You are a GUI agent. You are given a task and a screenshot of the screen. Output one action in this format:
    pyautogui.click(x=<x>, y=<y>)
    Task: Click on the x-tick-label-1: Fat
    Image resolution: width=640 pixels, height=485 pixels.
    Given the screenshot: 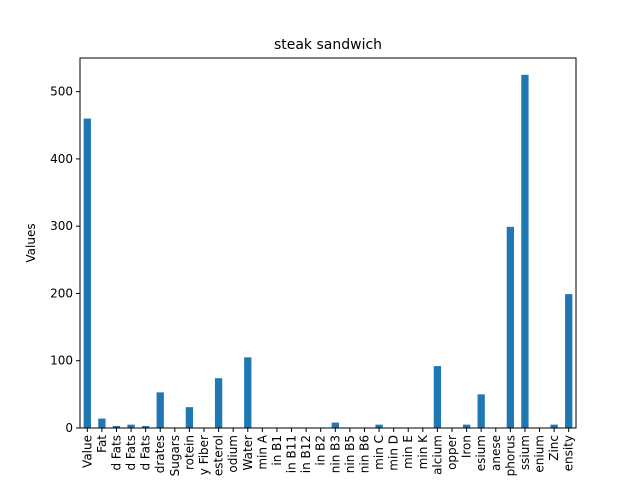 What is the action you would take?
    pyautogui.click(x=102, y=444)
    